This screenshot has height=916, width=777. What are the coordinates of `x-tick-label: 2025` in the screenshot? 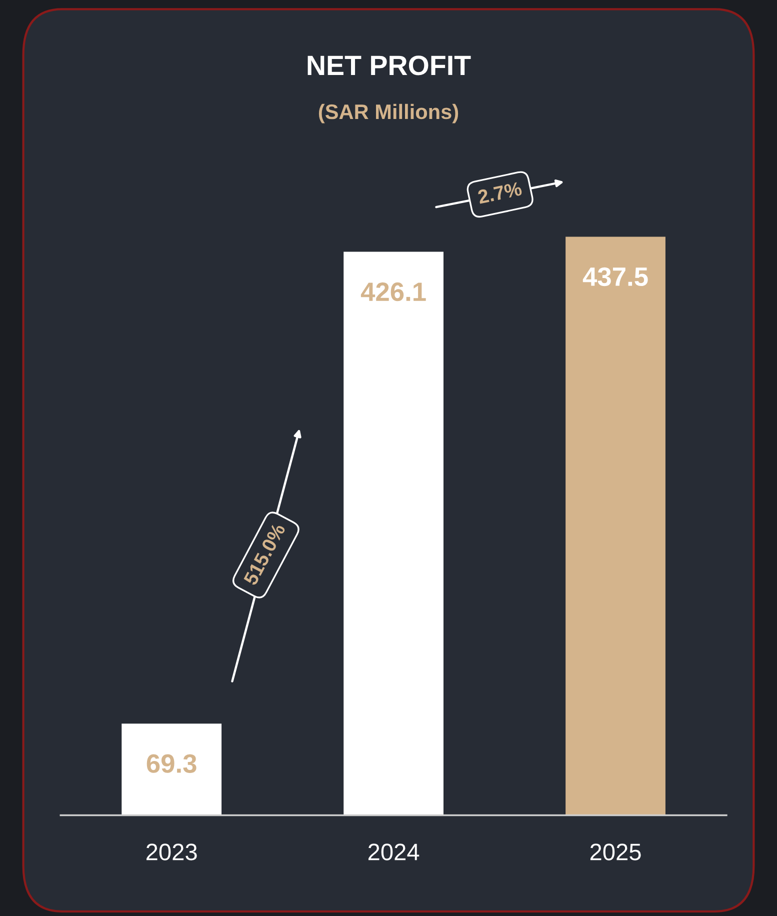 It's located at (615, 852).